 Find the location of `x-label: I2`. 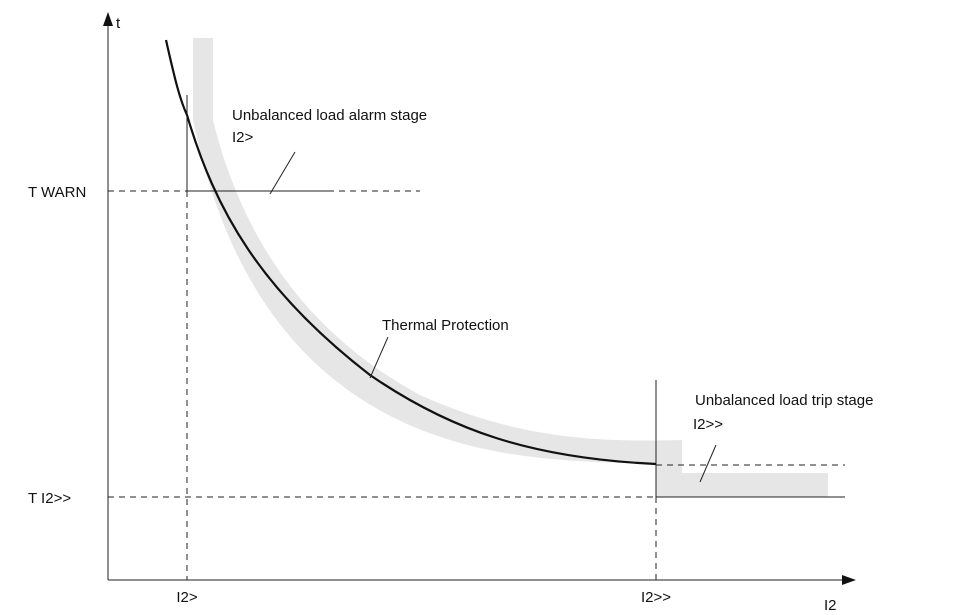

x-label: I2 is located at coordinates (830, 605).